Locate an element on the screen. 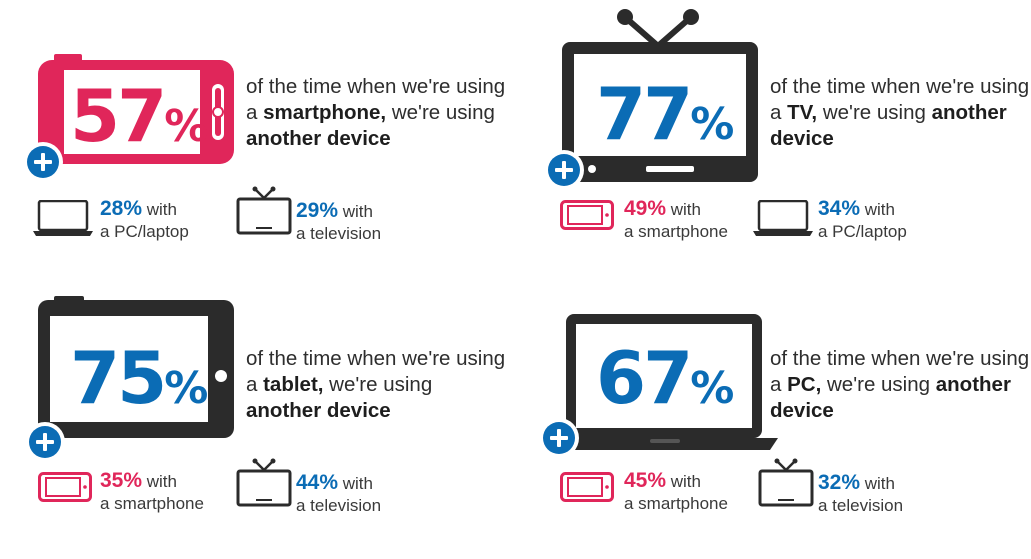  stat-television: 29% with a television is located at coordinates (336, 214).